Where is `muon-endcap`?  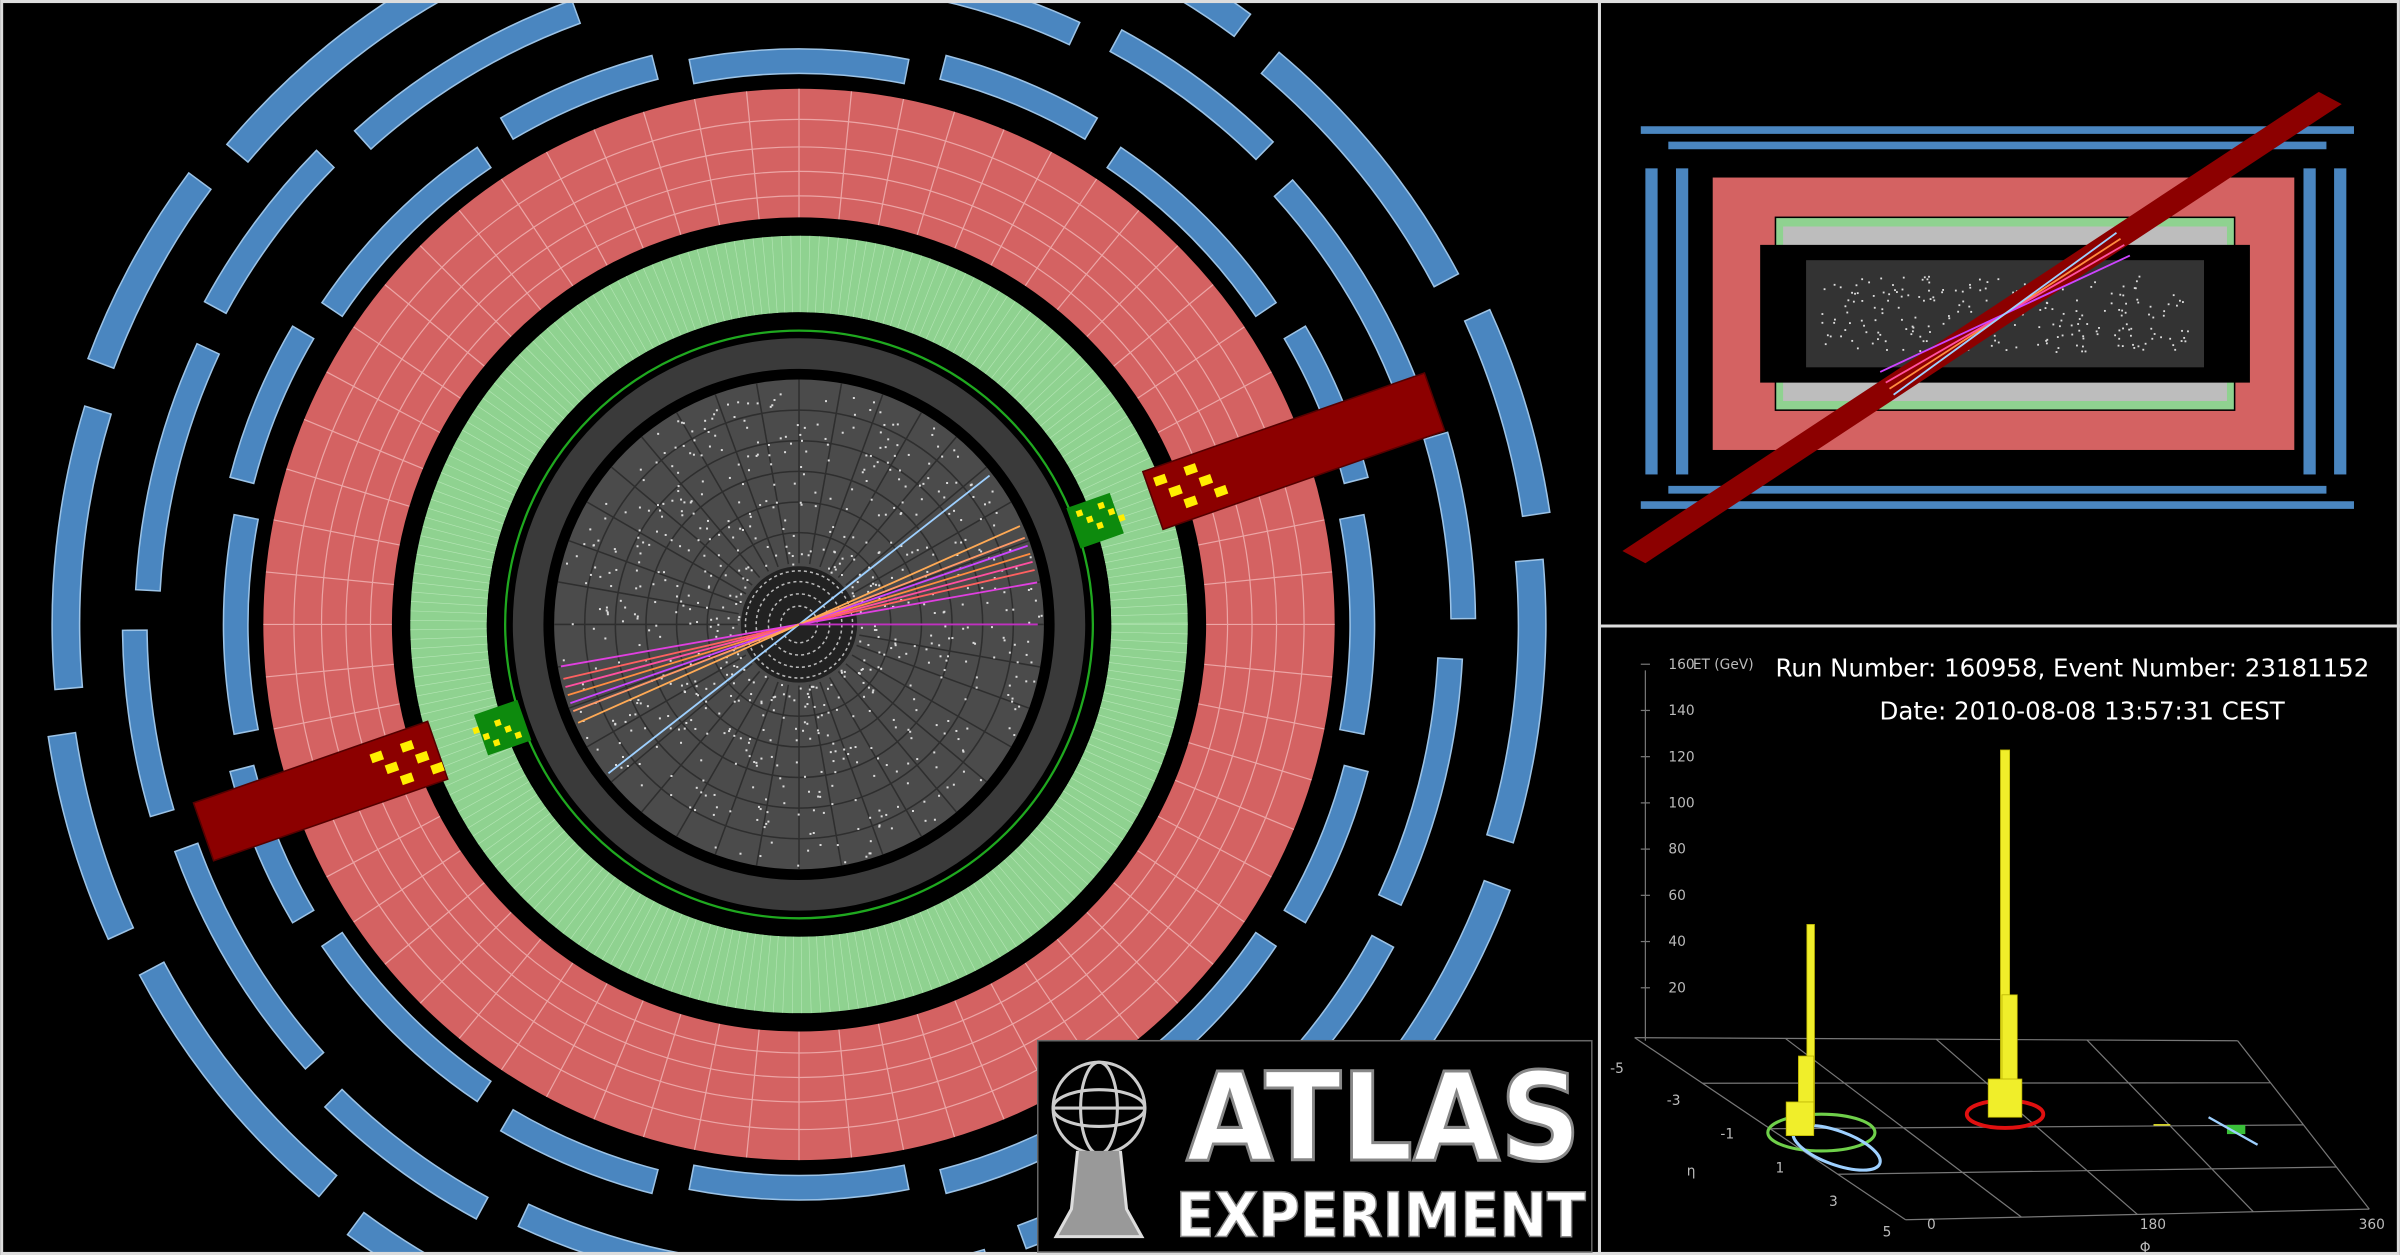 muon-endcap is located at coordinates (2309, 321).